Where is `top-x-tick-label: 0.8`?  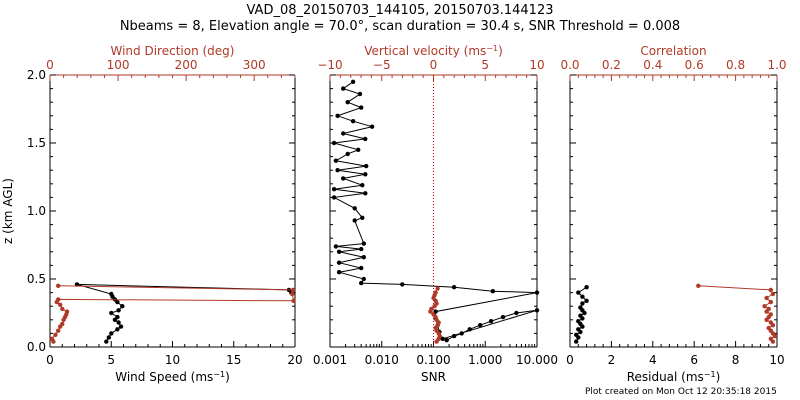 top-x-tick-label: 0.8 is located at coordinates (735, 65).